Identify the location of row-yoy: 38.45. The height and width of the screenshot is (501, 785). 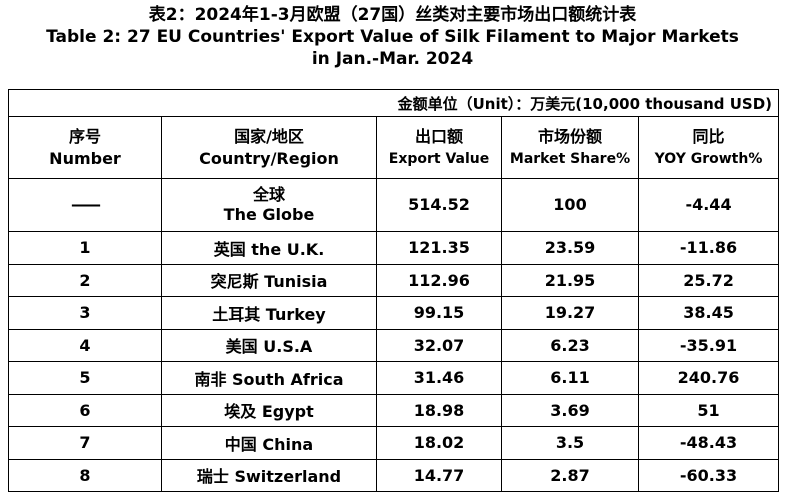
(708, 313).